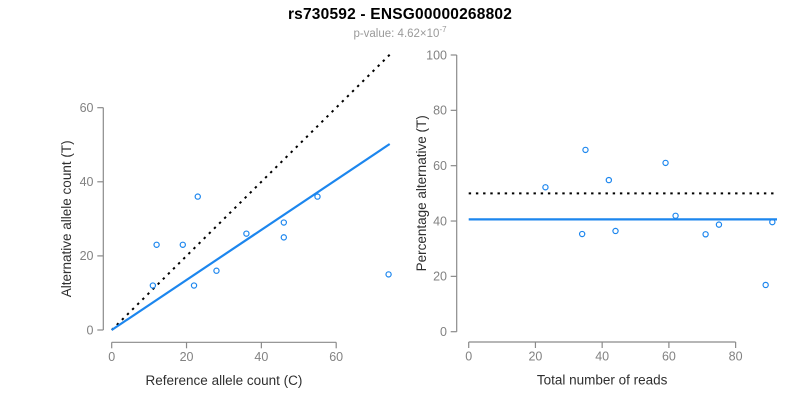  Describe the element at coordinates (440, 111) in the screenshot. I see `y-tick-label: 80` at that location.